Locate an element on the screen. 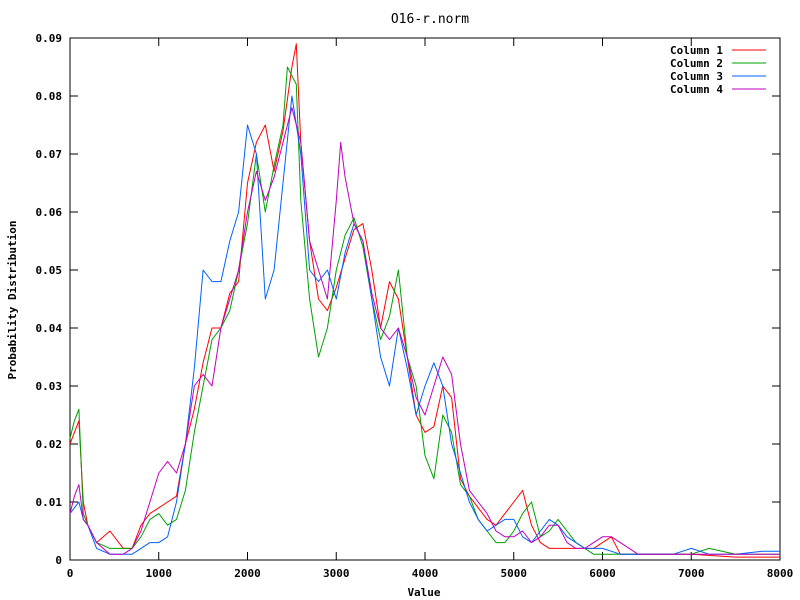 The width and height of the screenshot is (800, 600). x-tick-label: 3000 is located at coordinates (336, 573).